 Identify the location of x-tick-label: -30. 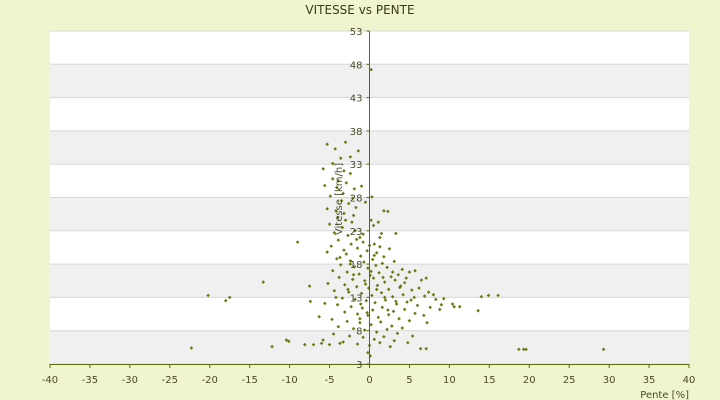
(130, 380).